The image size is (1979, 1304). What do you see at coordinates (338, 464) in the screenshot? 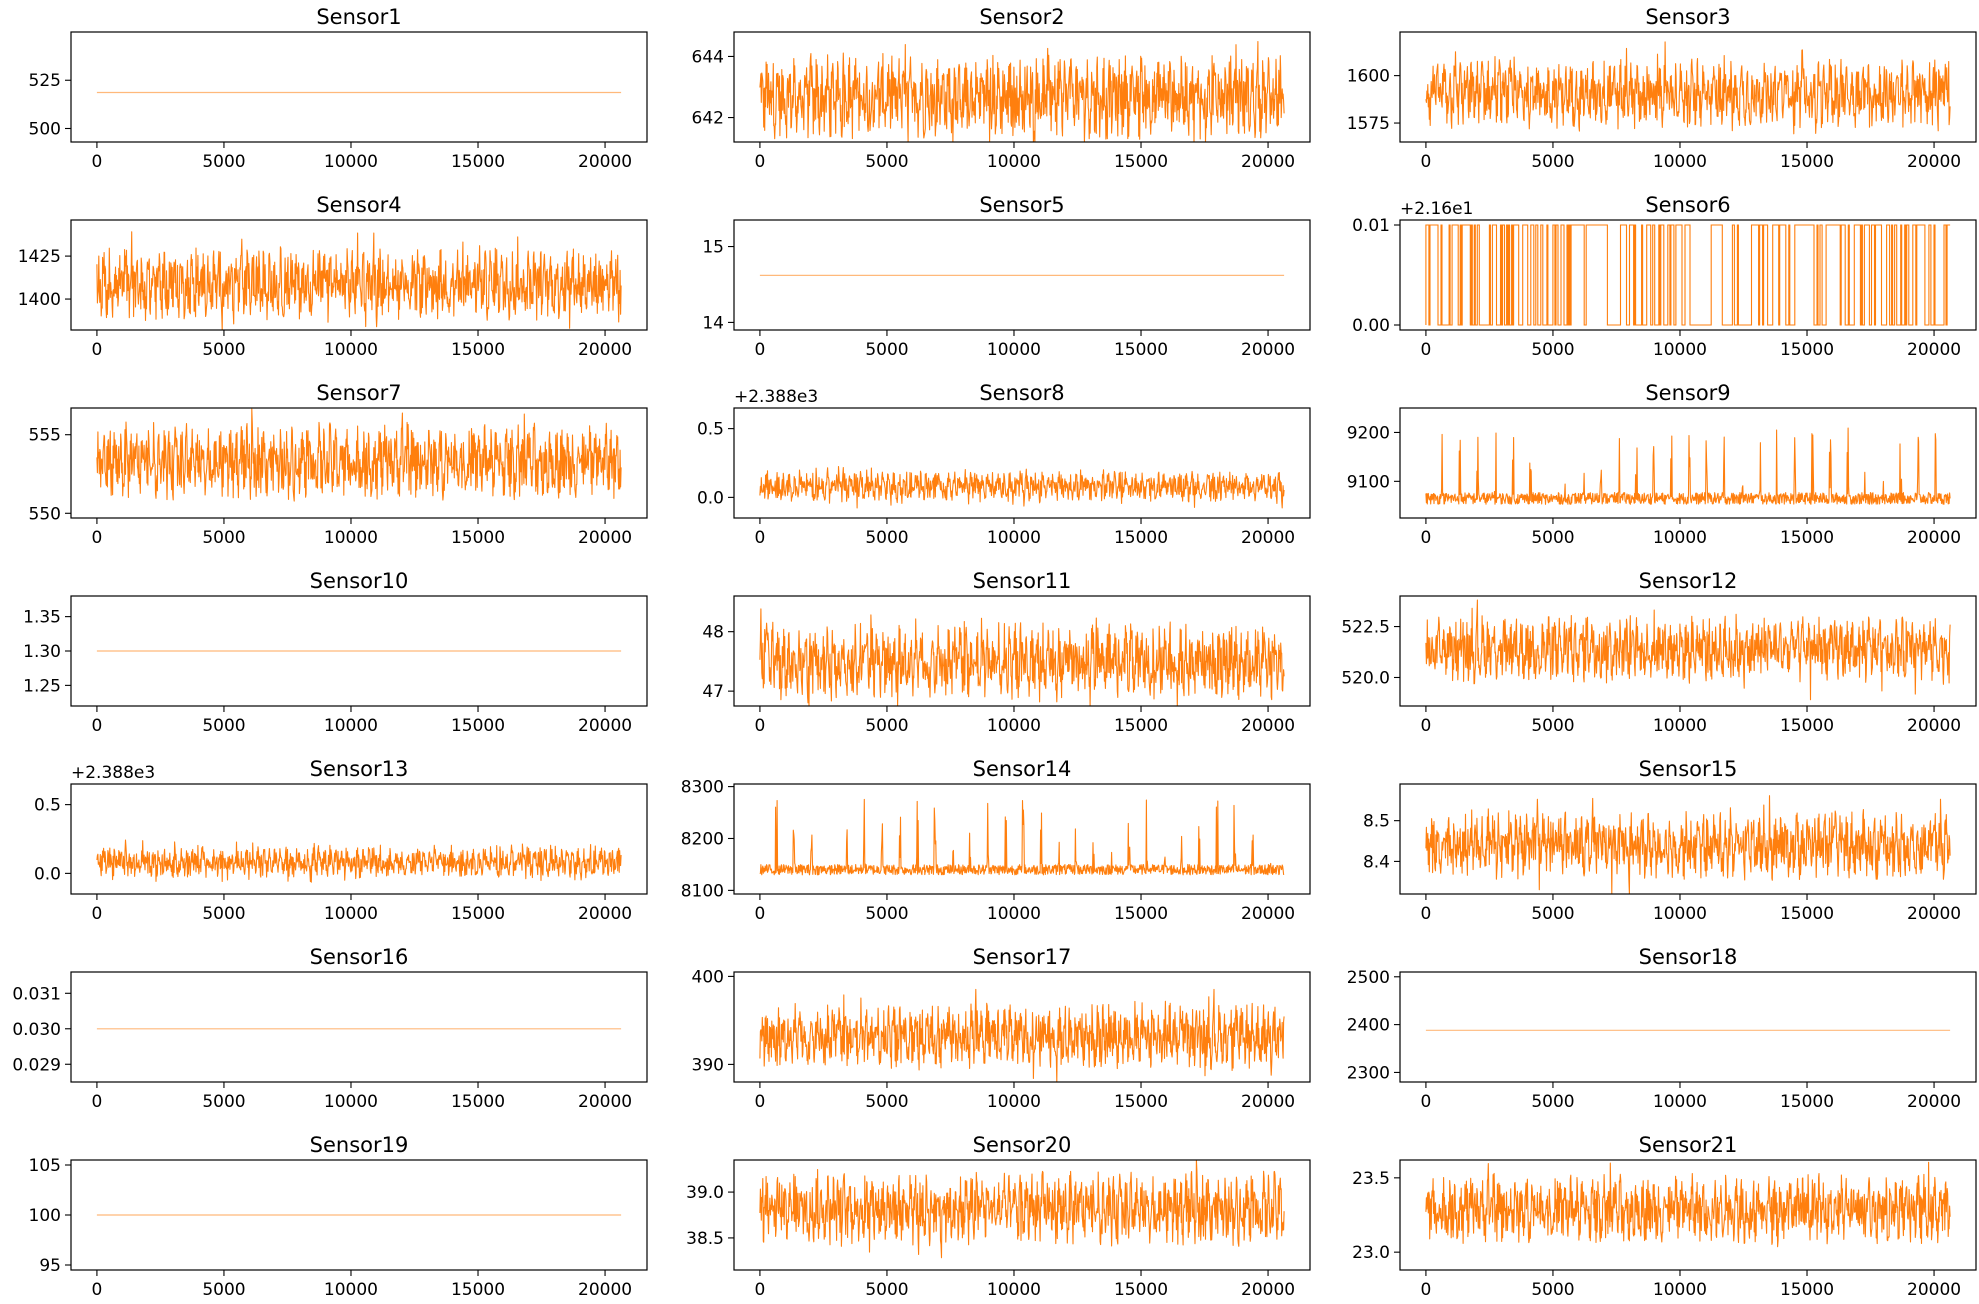
I see `subplot-sensor7: Sensor7 0 5000 10000 15000 20000 550 555` at bounding box center [338, 464].